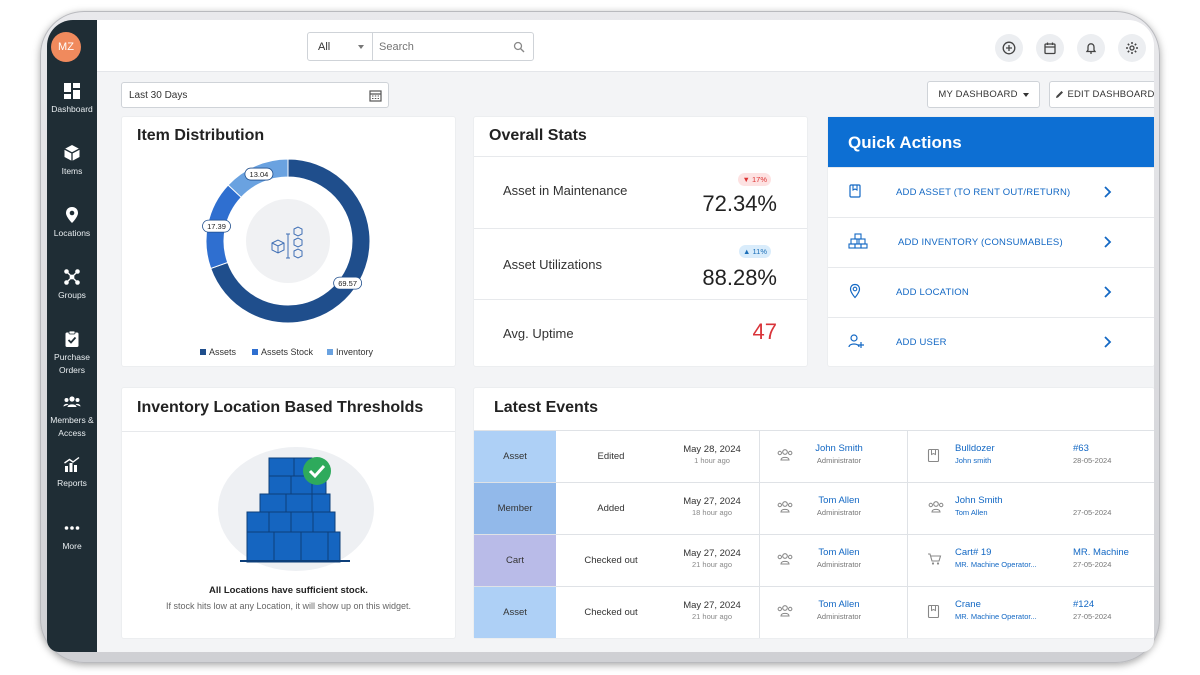 The height and width of the screenshot is (675, 1200). Describe the element at coordinates (72, 171) in the screenshot. I see `sidebar-item-label: Items` at that location.